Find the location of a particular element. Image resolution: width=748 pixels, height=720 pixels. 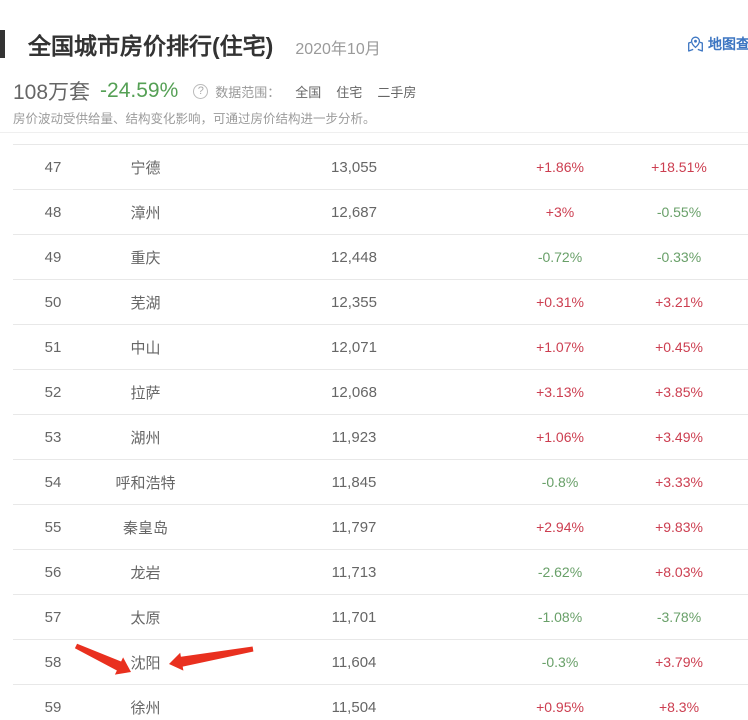

yoy-change-cell: -3.78% is located at coordinates (679, 617).